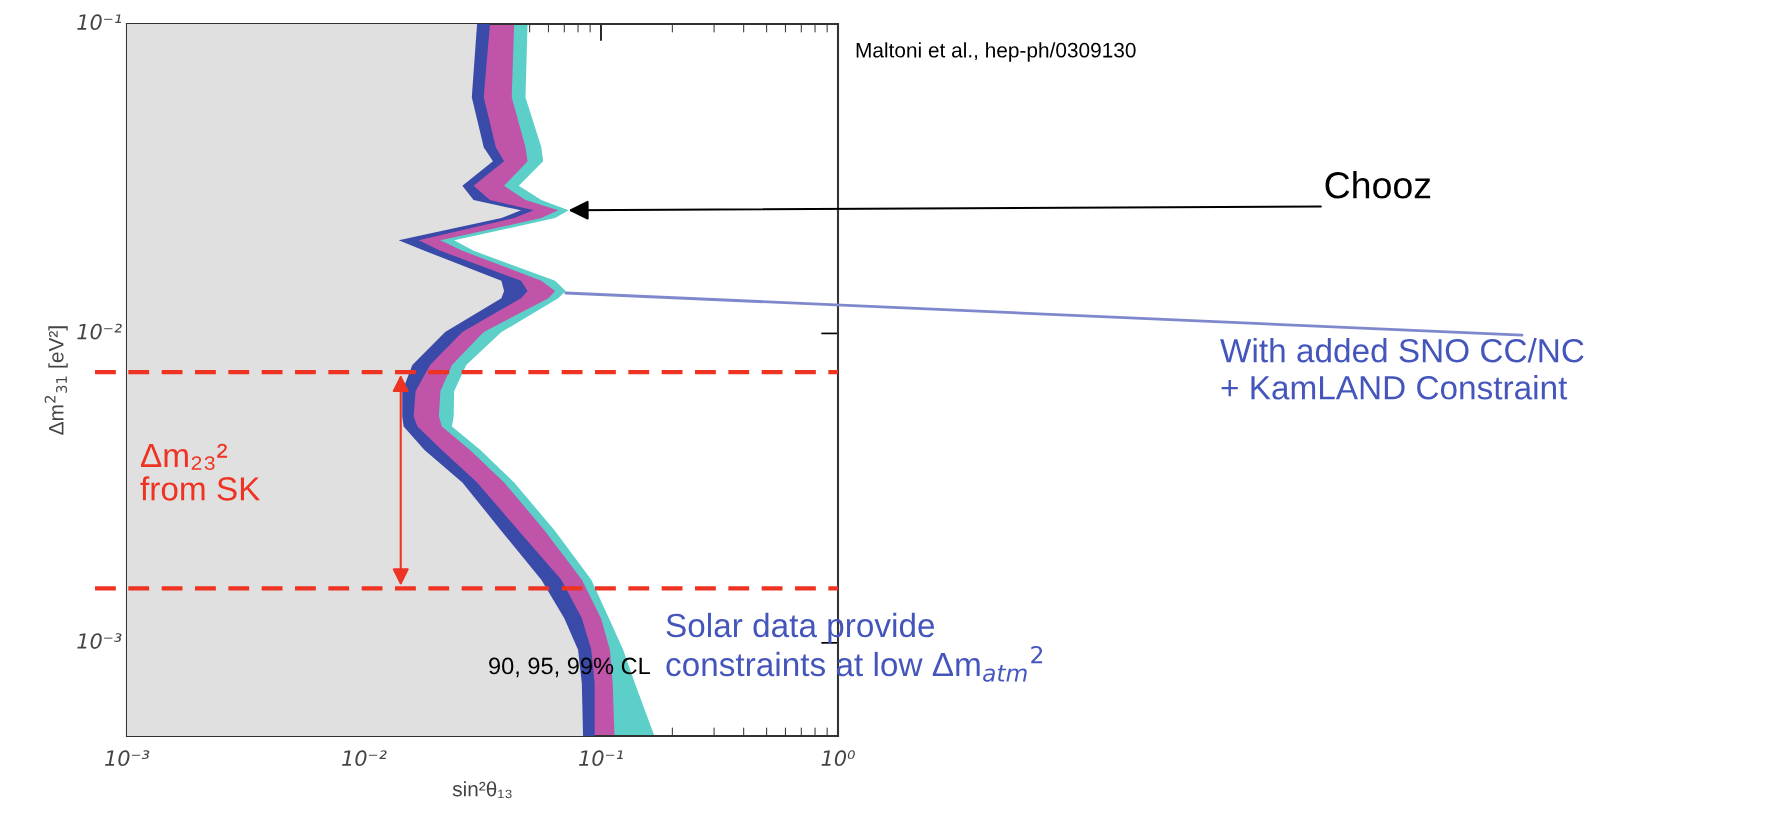 This screenshot has width=1772, height=830. I want to click on x-axis-title: sin²θ₁₃, so click(482, 790).